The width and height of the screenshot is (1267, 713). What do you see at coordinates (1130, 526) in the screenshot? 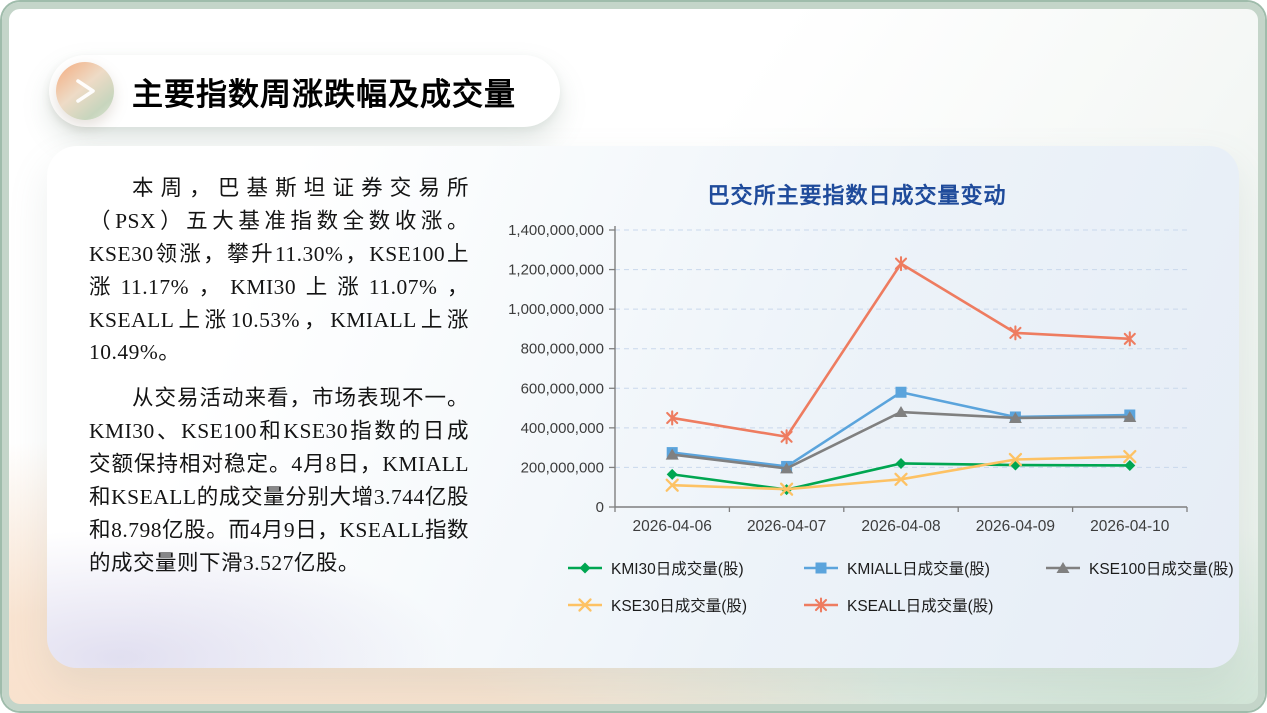
I see `svg-text: 2026-04-10` at bounding box center [1130, 526].